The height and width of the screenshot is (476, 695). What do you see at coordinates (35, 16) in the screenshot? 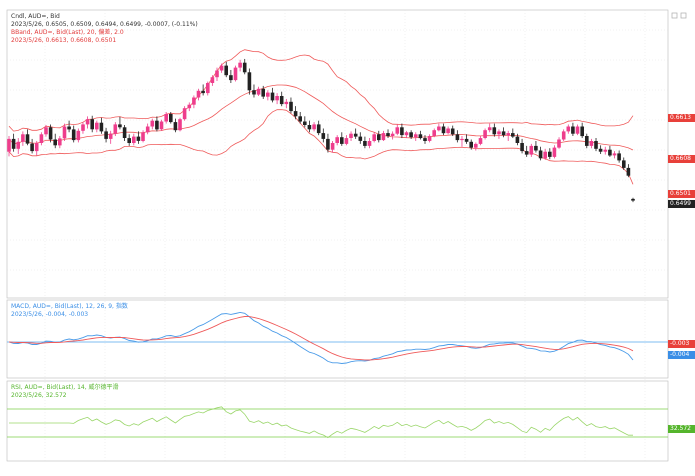
I see `main-legend-series: Cndl, AUD=, Bid` at bounding box center [35, 16].